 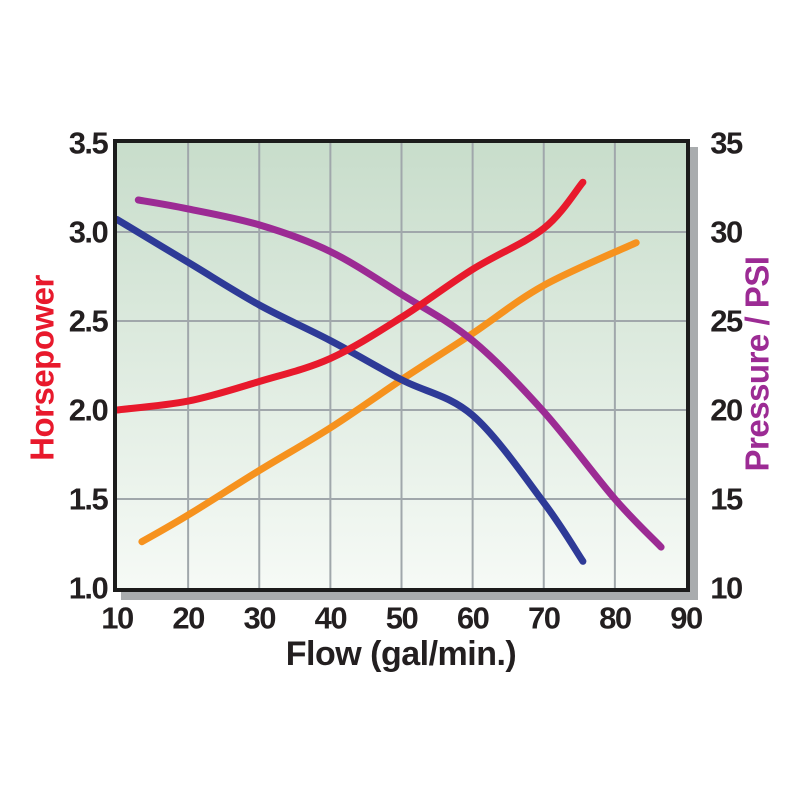 I want to click on tick-label: 2.0, so click(x=88, y=410).